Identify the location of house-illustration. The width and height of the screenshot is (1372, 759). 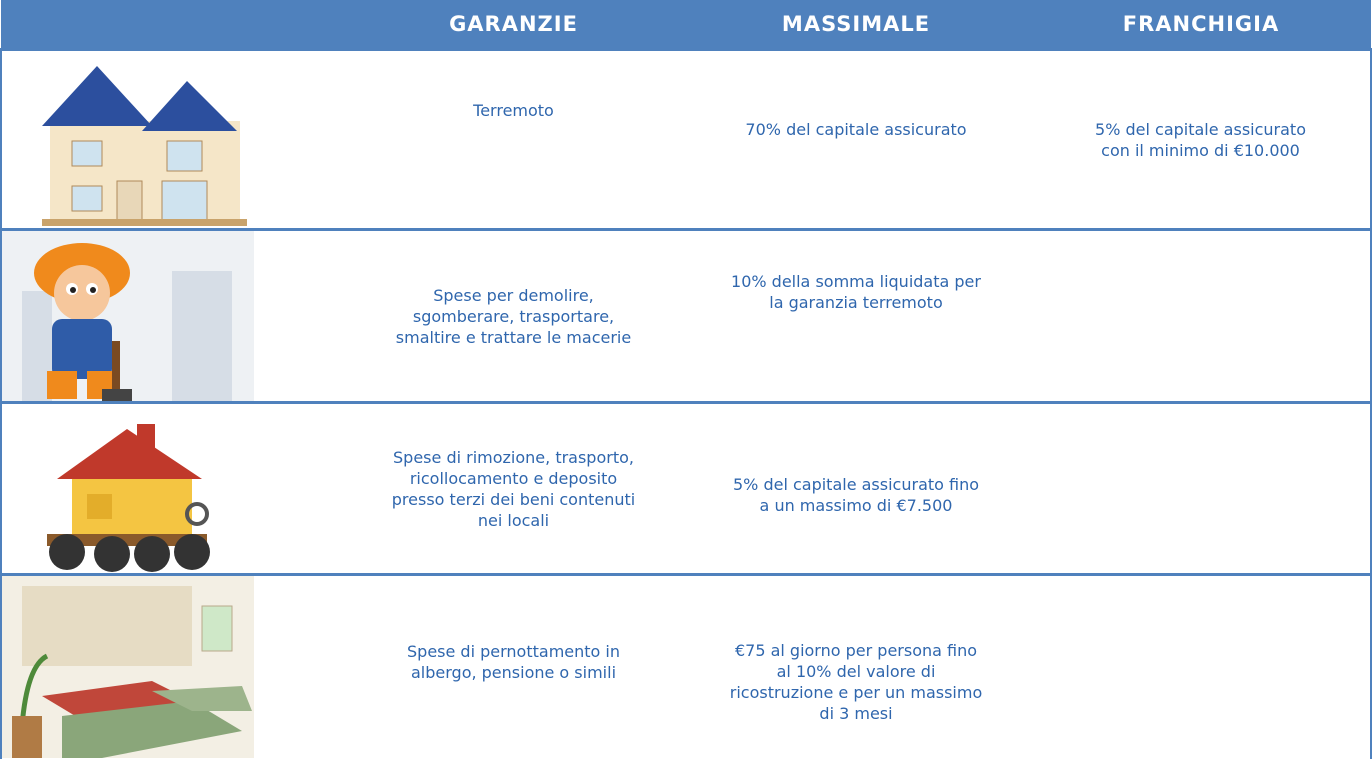
(144, 146).